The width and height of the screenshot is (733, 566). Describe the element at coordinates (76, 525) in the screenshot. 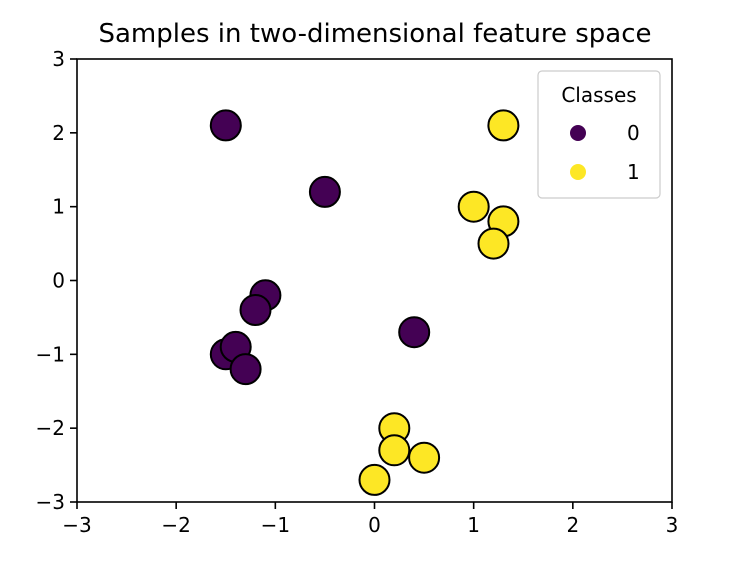

I see `x-tick-label: −3` at that location.